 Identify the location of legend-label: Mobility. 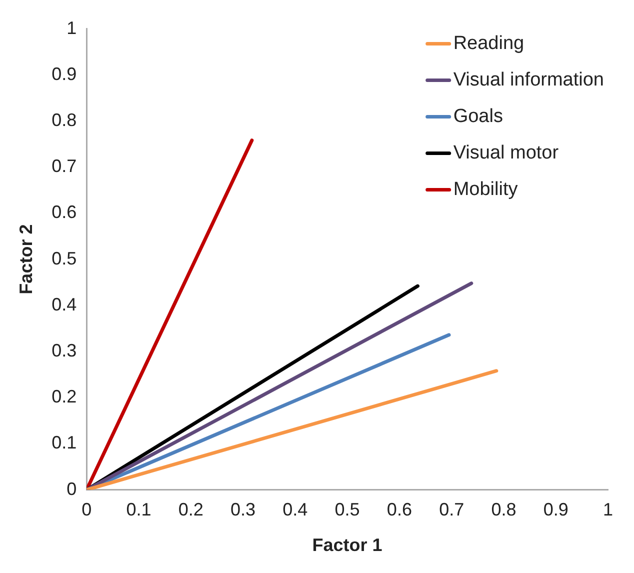
(485, 189).